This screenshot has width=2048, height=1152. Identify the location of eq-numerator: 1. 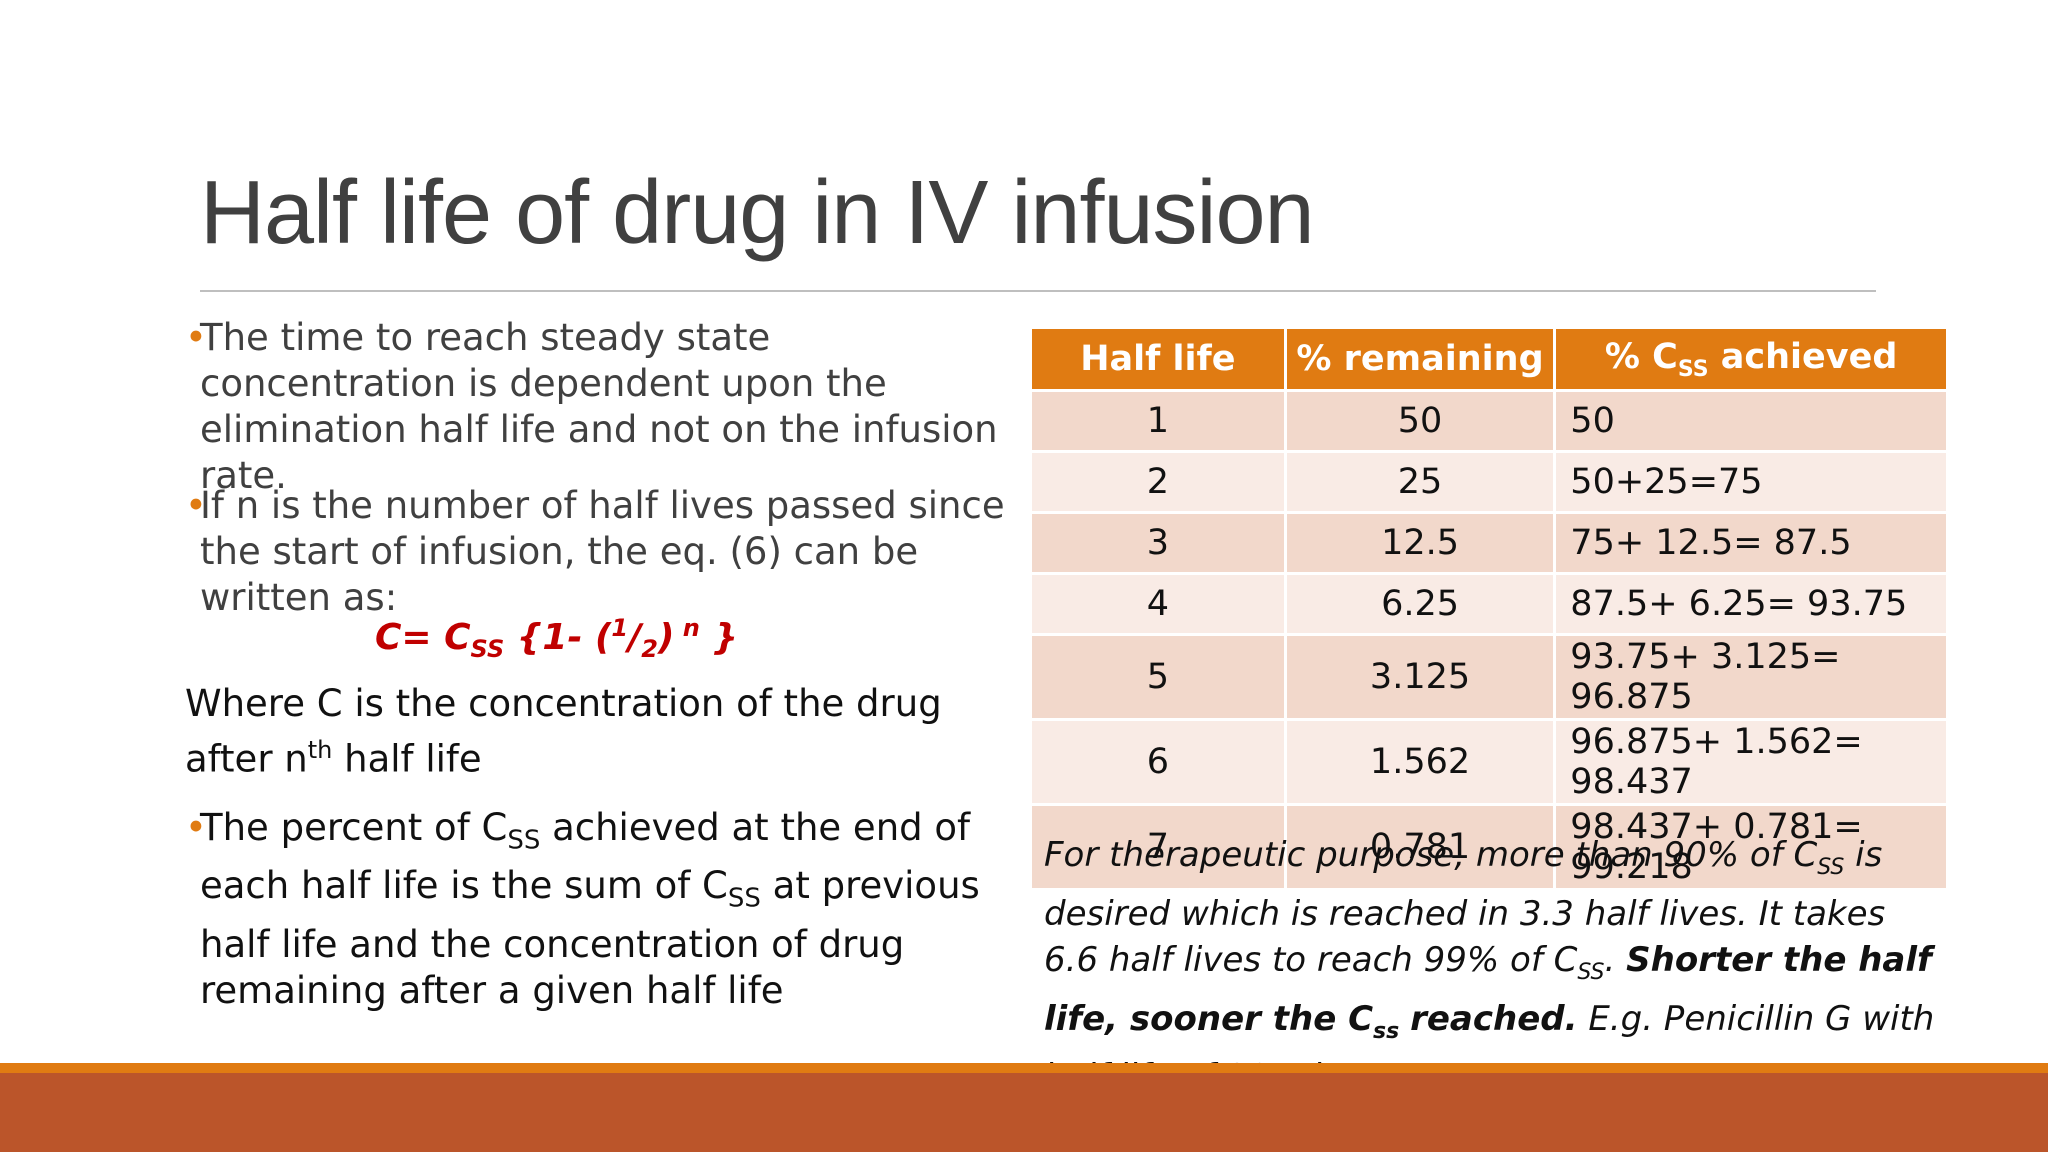
(620, 628).